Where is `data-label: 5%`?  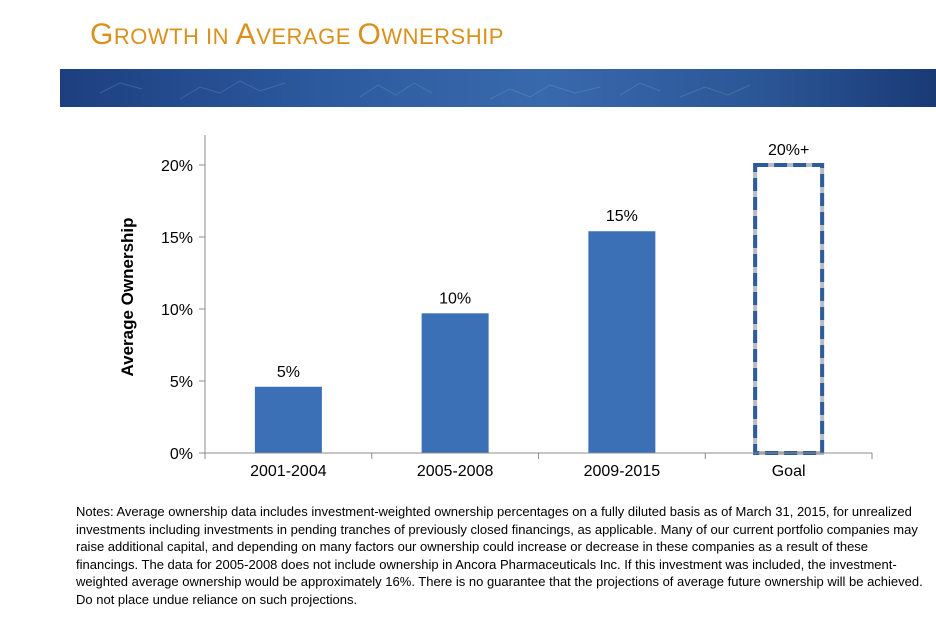
data-label: 5% is located at coordinates (288, 372).